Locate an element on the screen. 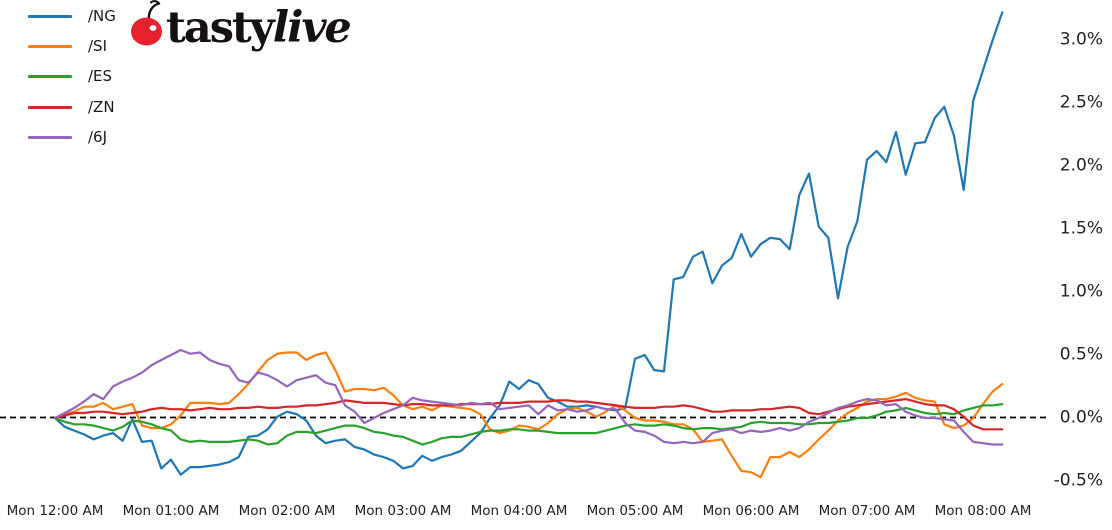 Image resolution: width=1112 pixels, height=530 pixels. y-tick-neg0.5: -0.5% is located at coordinates (1078, 480).